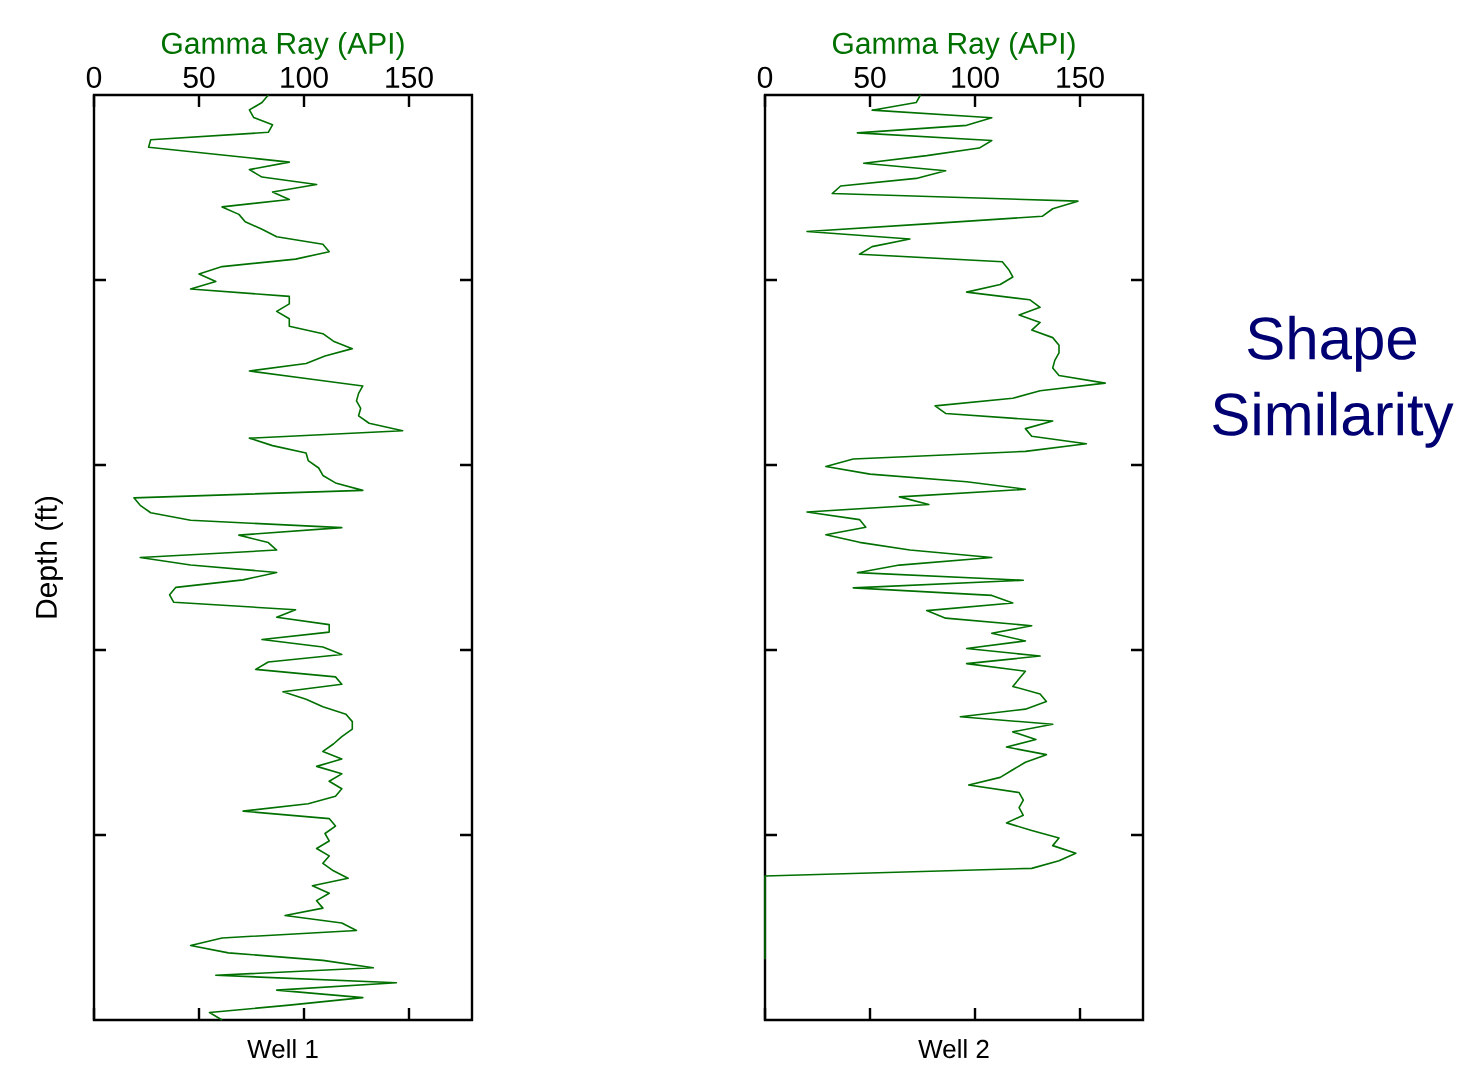 Image resolution: width=1473 pixels, height=1088 pixels. What do you see at coordinates (953, 1049) in the screenshot?
I see `text: Well 2` at bounding box center [953, 1049].